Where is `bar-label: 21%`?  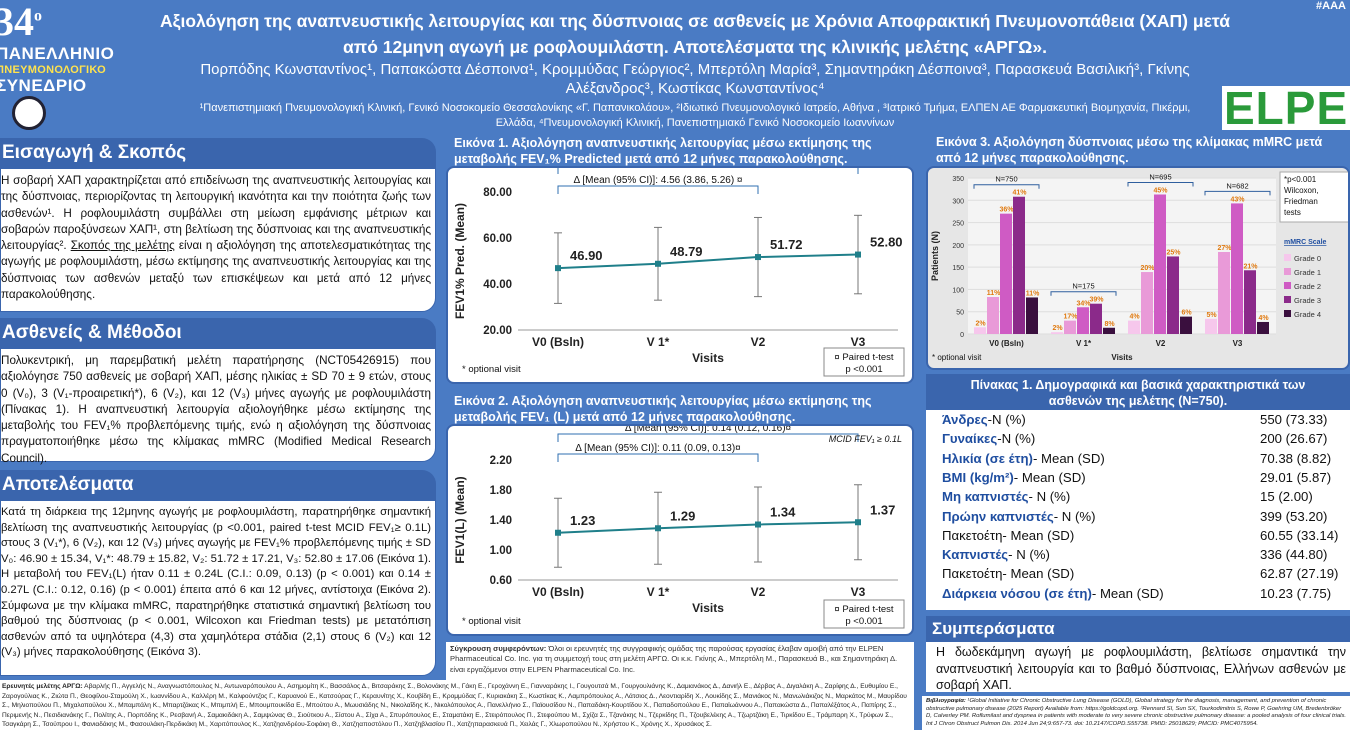 bar-label: 21% is located at coordinates (1250, 266).